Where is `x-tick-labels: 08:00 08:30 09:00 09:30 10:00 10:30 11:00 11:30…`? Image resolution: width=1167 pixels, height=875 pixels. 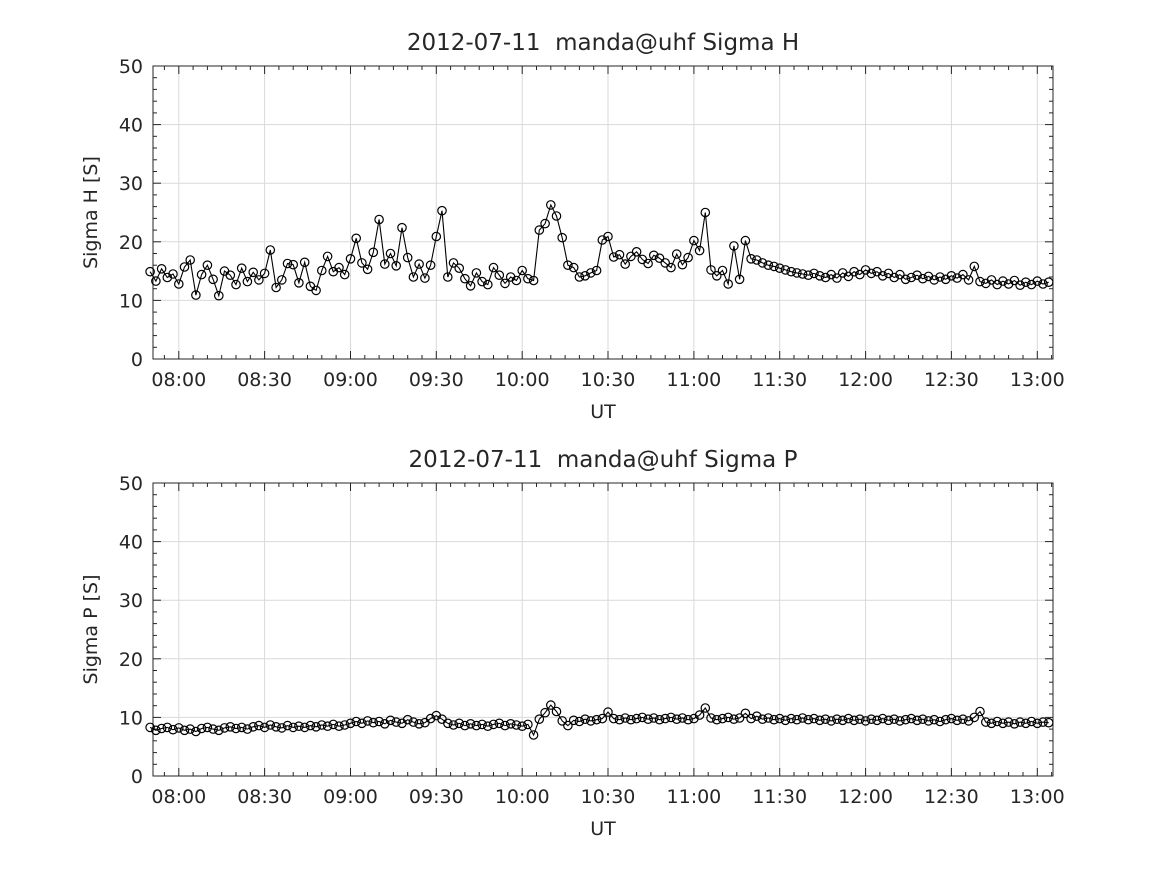
x-tick-labels: 08:00 08:30 09:00 09:30 10:00 10:30 11:00 11:30… is located at coordinates (607, 380).